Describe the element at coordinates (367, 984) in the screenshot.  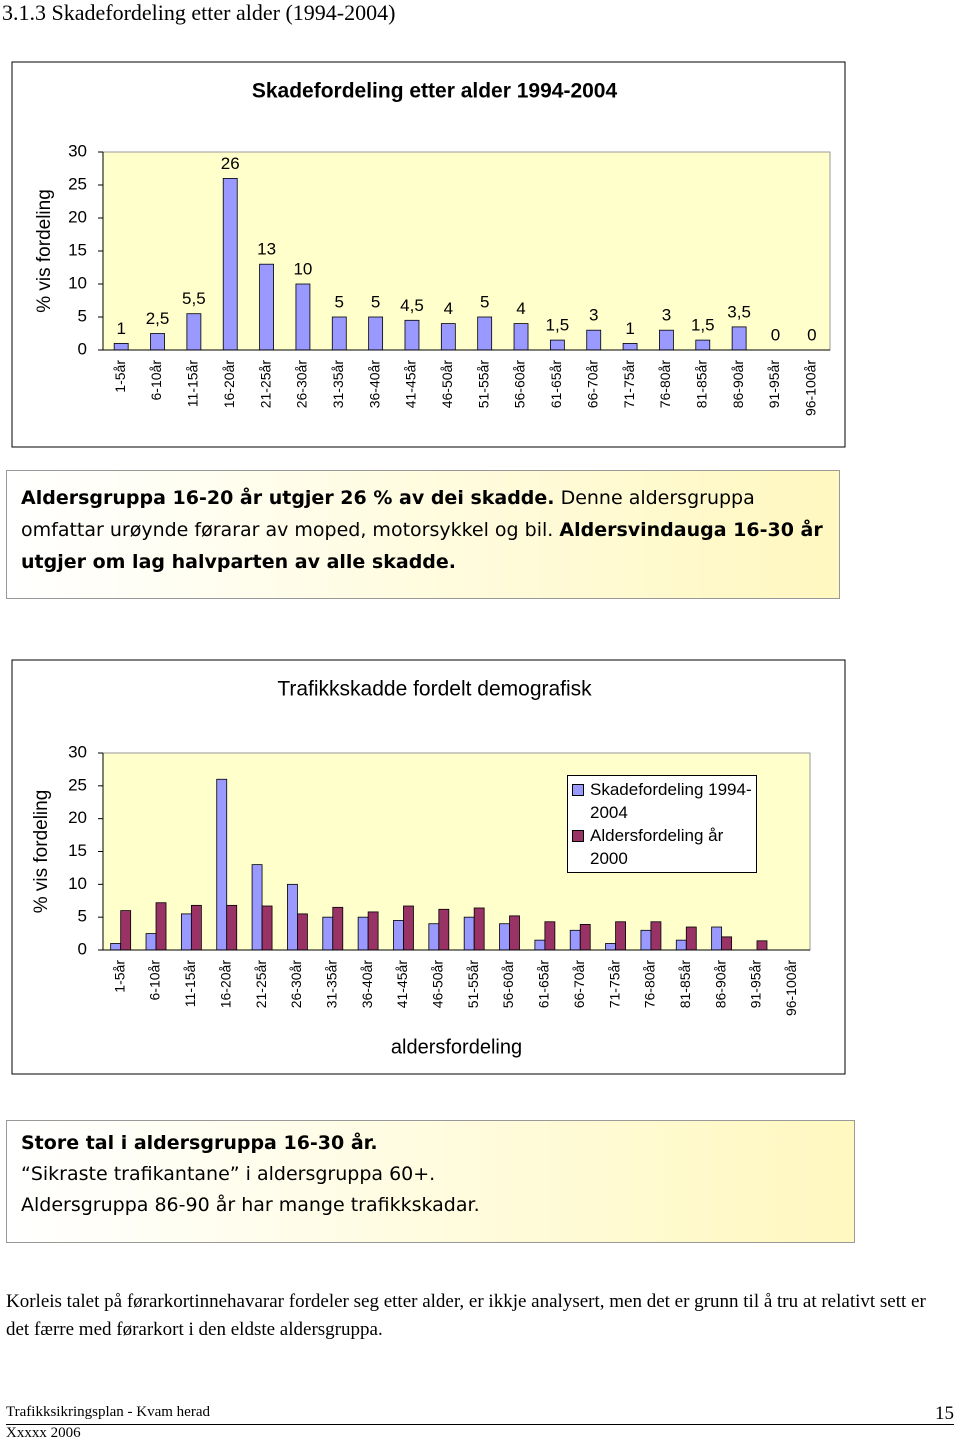
I see `x-tick-label: 36-40år` at that location.